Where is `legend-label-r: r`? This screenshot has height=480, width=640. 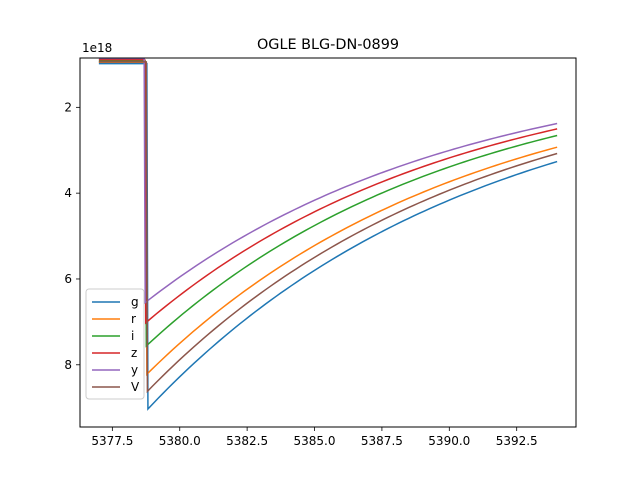
legend-label-r: r is located at coordinates (133, 319).